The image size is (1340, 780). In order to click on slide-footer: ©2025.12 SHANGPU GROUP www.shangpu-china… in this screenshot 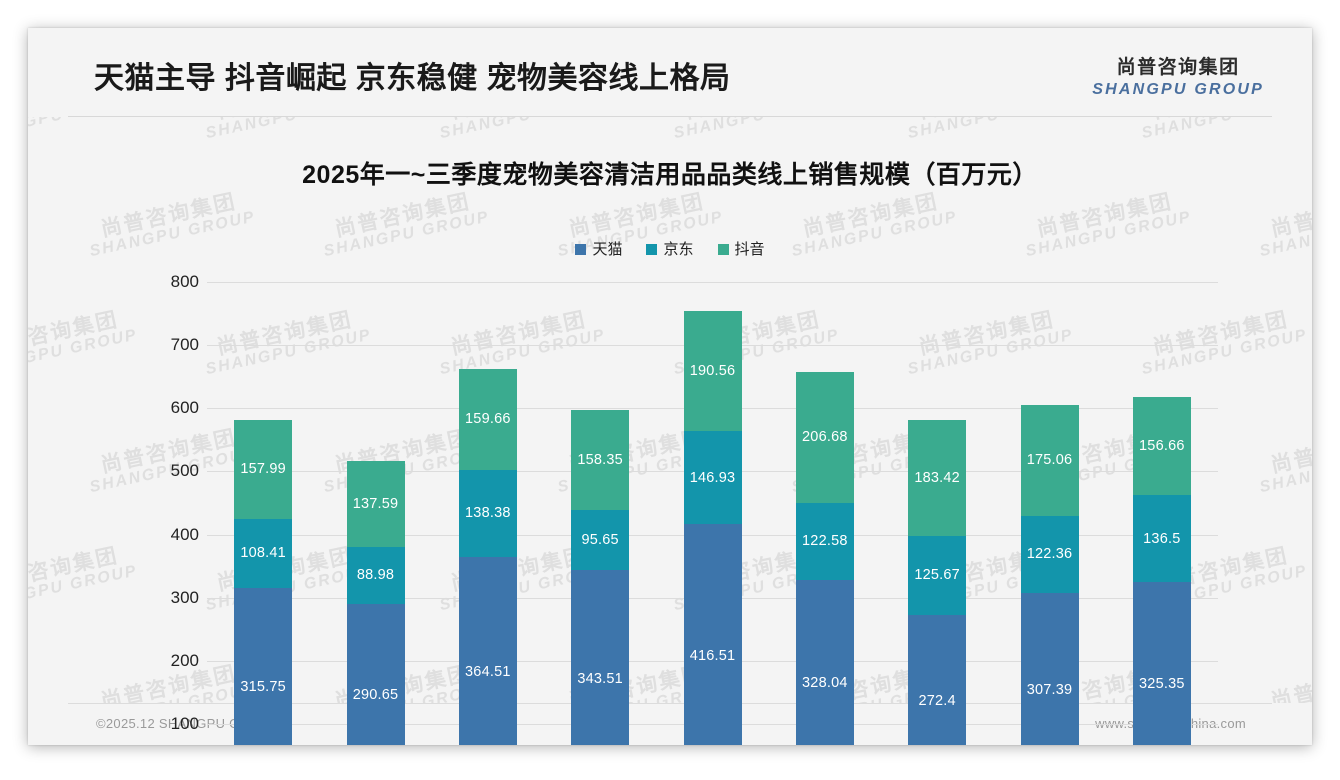, I will do `click(670, 724)`.